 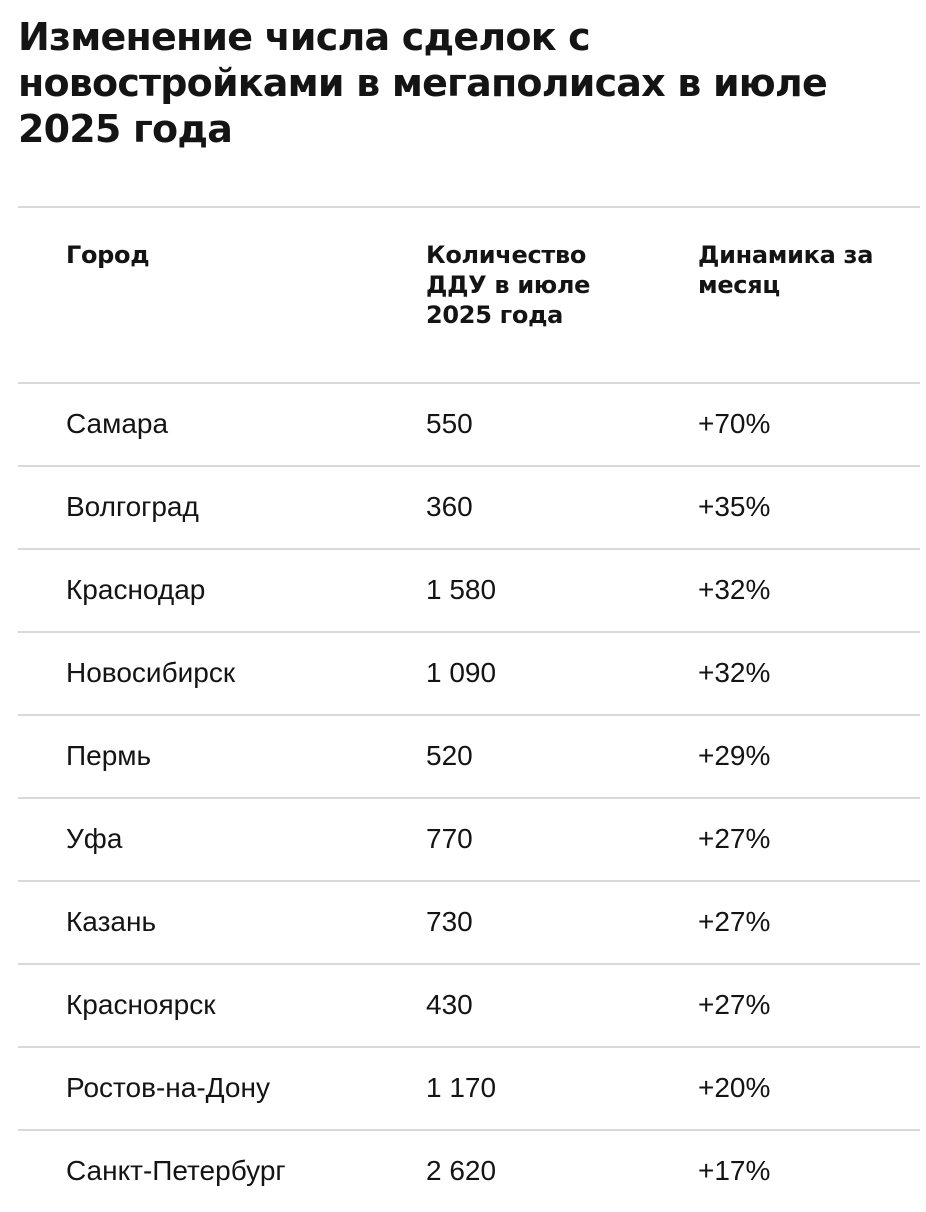 I want to click on cell-city: Казань, so click(x=111, y=921).